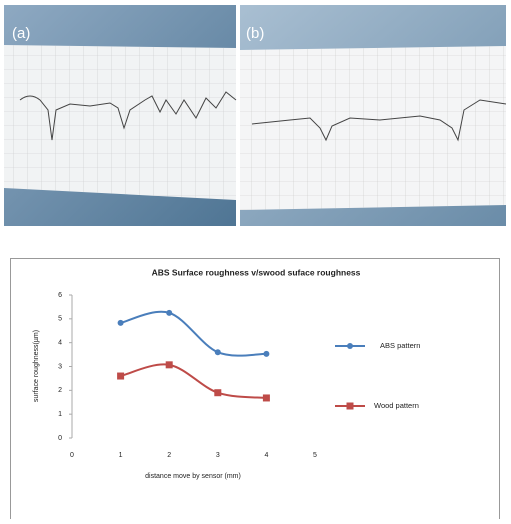  Describe the element at coordinates (218, 455) in the screenshot. I see `x-tick-label: 3` at that location.